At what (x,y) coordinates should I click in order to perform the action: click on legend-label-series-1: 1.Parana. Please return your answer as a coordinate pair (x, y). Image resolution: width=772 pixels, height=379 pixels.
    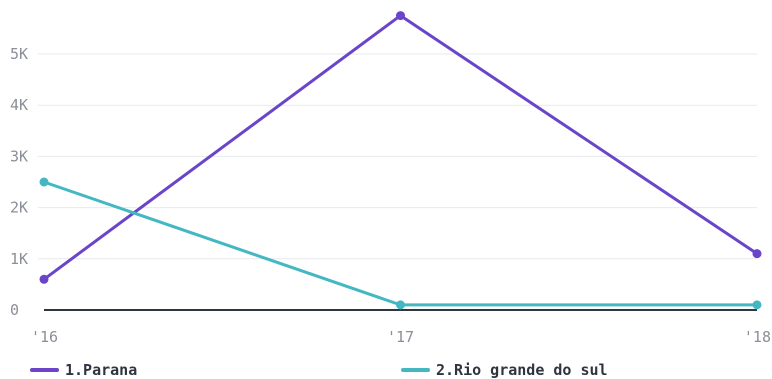
    Looking at the image, I should click on (101, 370).